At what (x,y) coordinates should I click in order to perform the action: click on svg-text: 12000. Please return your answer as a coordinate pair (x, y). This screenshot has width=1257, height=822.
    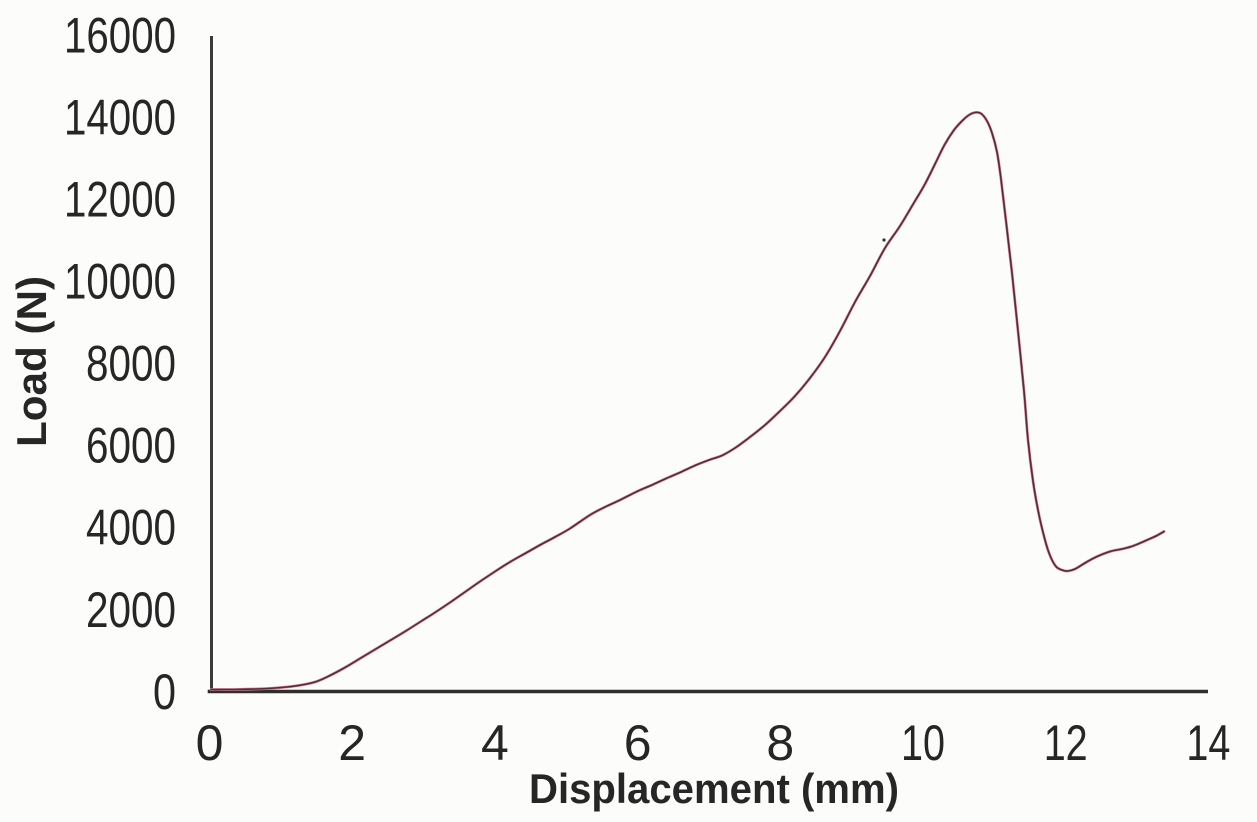
    Looking at the image, I should click on (120, 200).